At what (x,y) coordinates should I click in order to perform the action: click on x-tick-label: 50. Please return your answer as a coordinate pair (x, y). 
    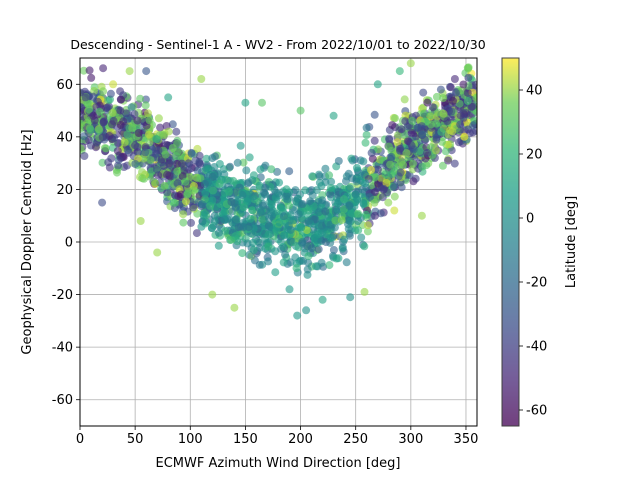
    Looking at the image, I should click on (135, 439).